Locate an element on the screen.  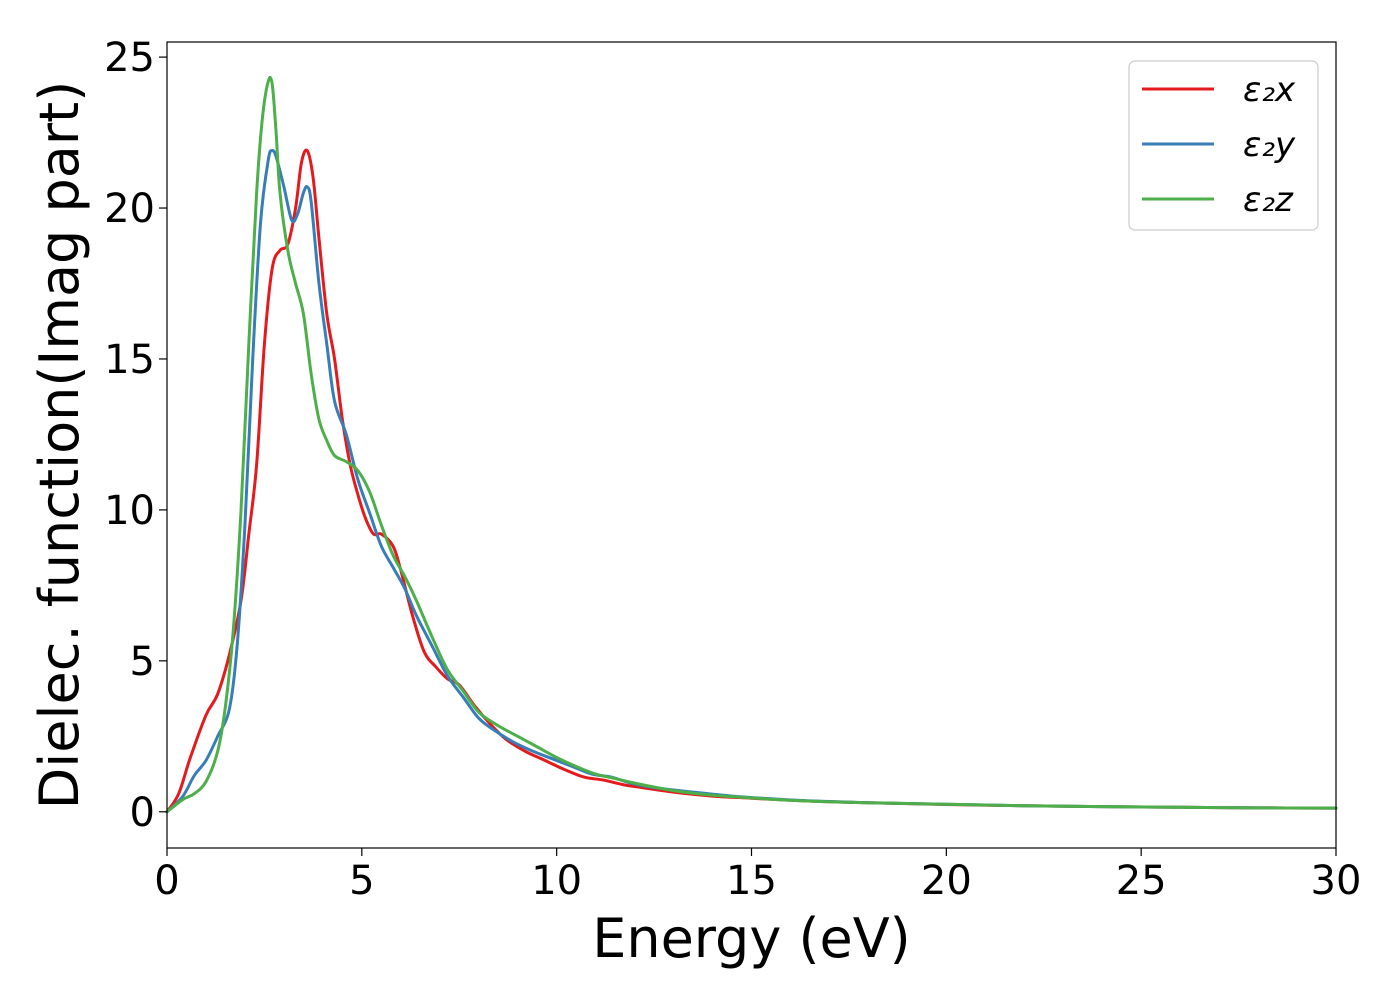
legend-label-3: ε₂z is located at coordinates (1268, 200).